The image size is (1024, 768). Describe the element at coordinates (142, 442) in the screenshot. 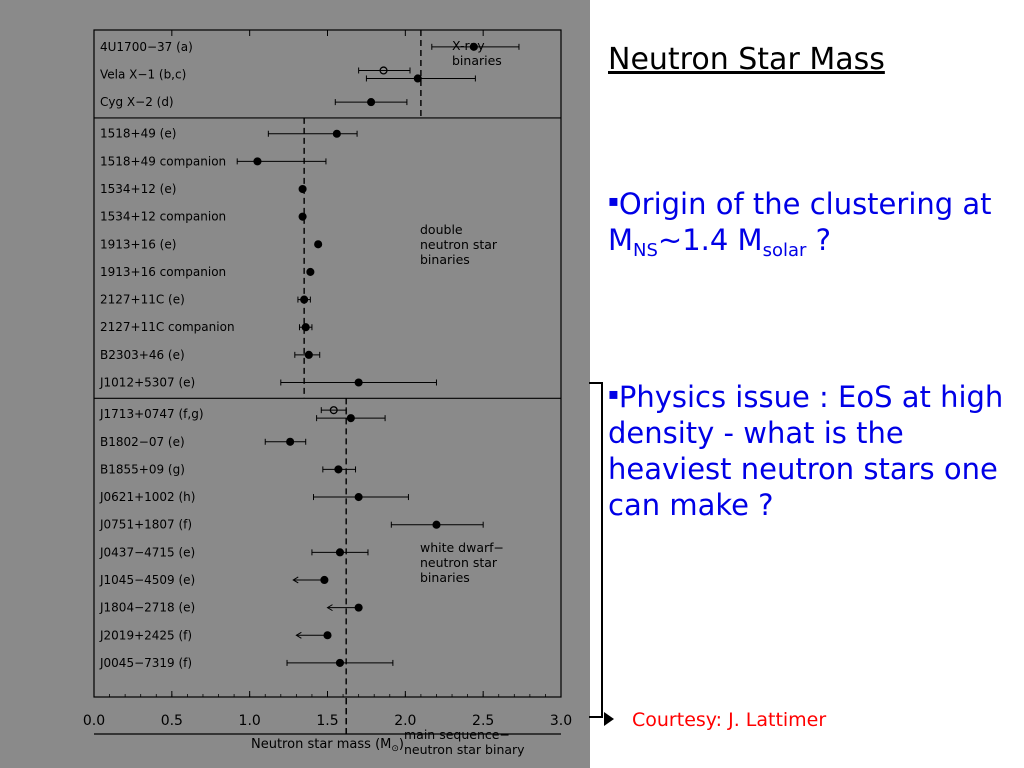

I see `row-label: B1802−07 (e)` at that location.